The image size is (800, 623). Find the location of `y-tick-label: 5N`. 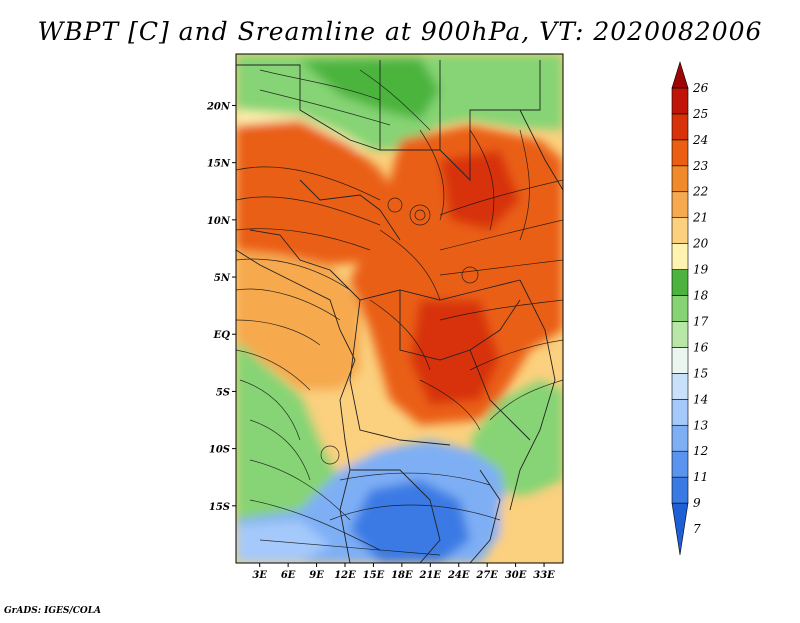

y-tick-label: 5N is located at coordinates (222, 278).